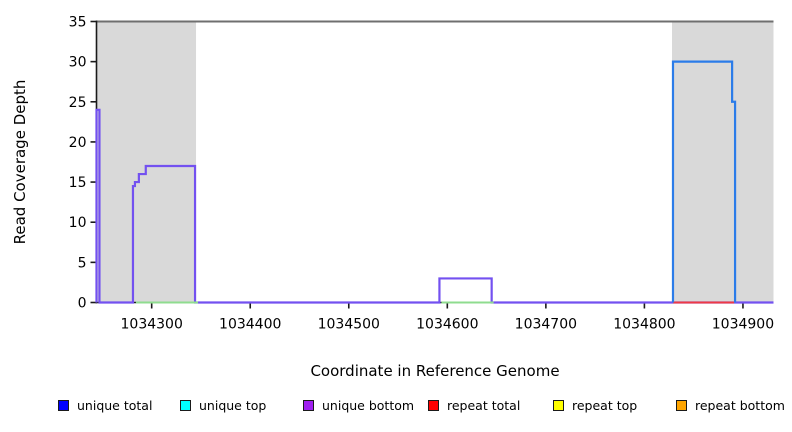 The width and height of the screenshot is (792, 432). I want to click on unique-top-swatch-icon, so click(185, 405).